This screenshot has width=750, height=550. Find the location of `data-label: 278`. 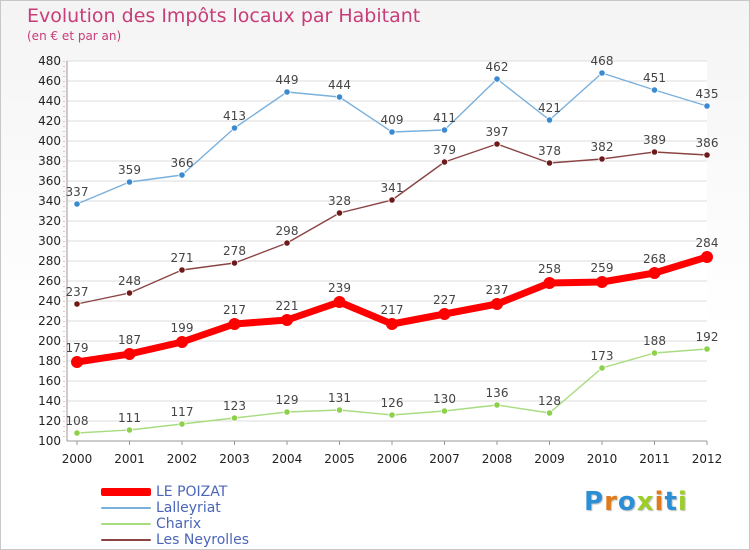

data-label: 278 is located at coordinates (234, 251).